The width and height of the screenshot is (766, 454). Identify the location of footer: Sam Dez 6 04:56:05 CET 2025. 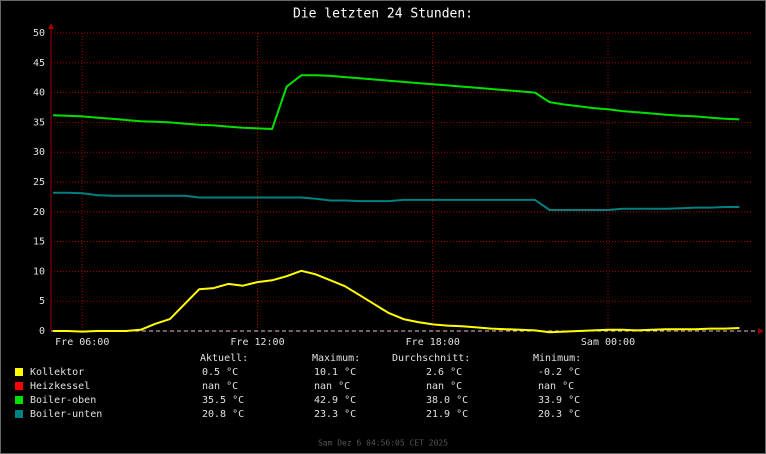
(383, 443).